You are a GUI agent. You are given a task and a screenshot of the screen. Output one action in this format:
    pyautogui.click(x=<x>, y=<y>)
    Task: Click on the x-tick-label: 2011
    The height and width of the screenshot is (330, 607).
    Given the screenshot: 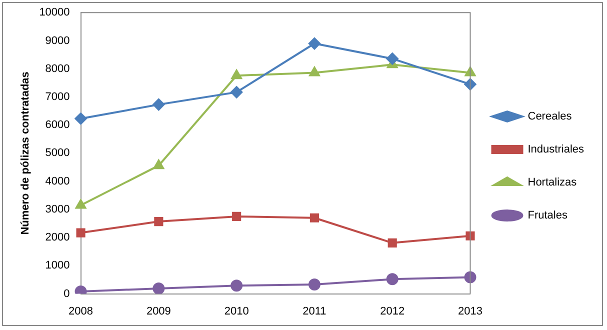 What is the action you would take?
    pyautogui.click(x=314, y=311)
    